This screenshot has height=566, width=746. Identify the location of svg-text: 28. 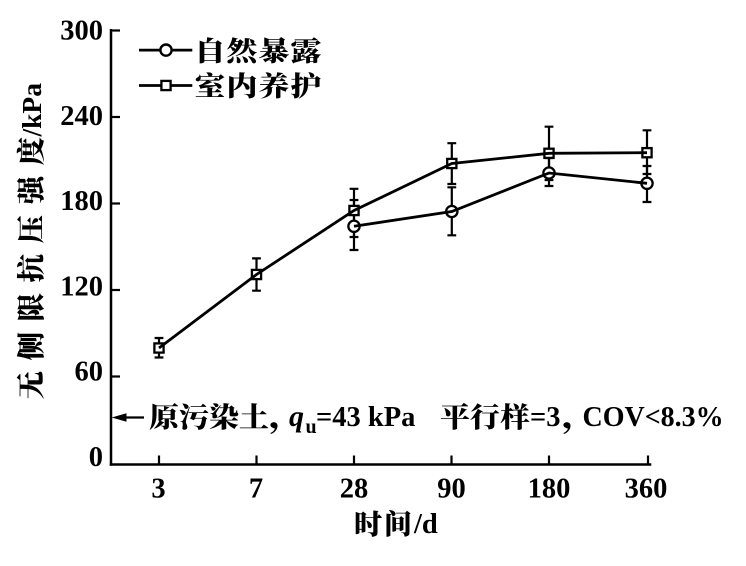
(354, 488).